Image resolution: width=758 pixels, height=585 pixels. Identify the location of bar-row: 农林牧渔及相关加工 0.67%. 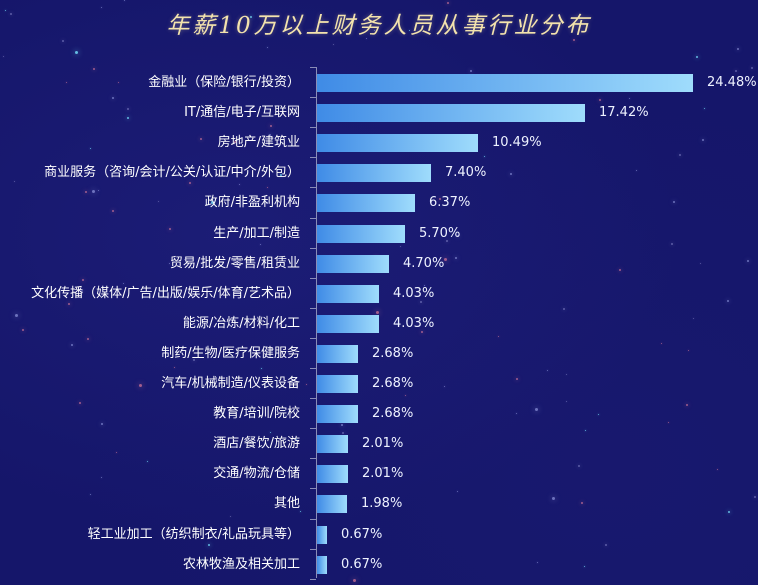
(379, 565).